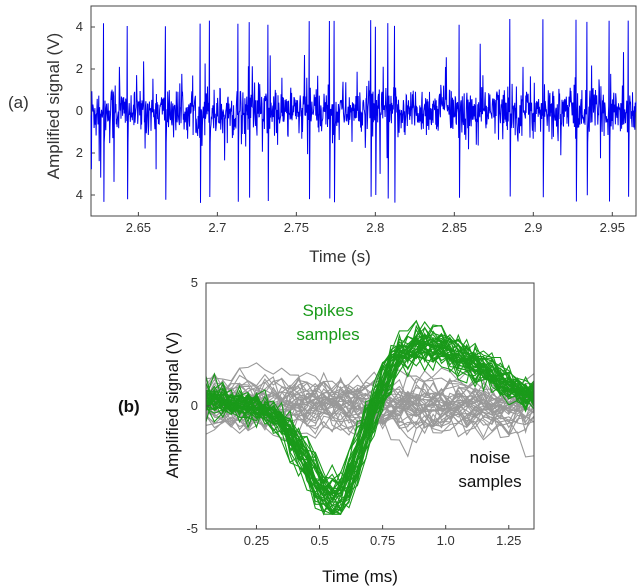 This screenshot has width=638, height=588. What do you see at coordinates (319, 540) in the screenshot?
I see `panel-b-x-tick-label: 0.5` at bounding box center [319, 540].